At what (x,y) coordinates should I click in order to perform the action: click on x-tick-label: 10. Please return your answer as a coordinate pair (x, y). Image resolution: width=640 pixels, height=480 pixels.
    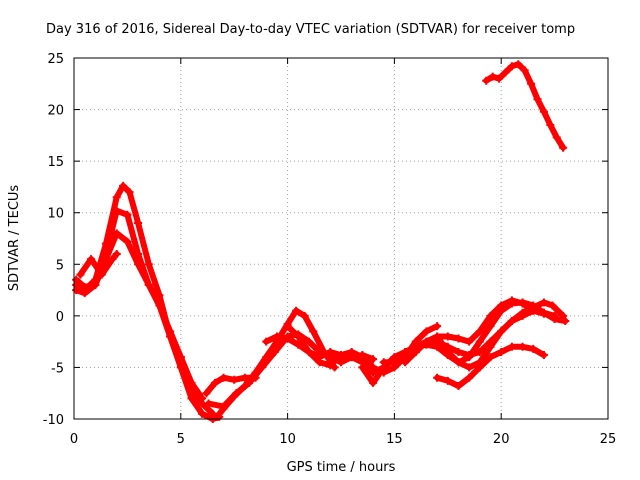
    Looking at the image, I should click on (287, 439).